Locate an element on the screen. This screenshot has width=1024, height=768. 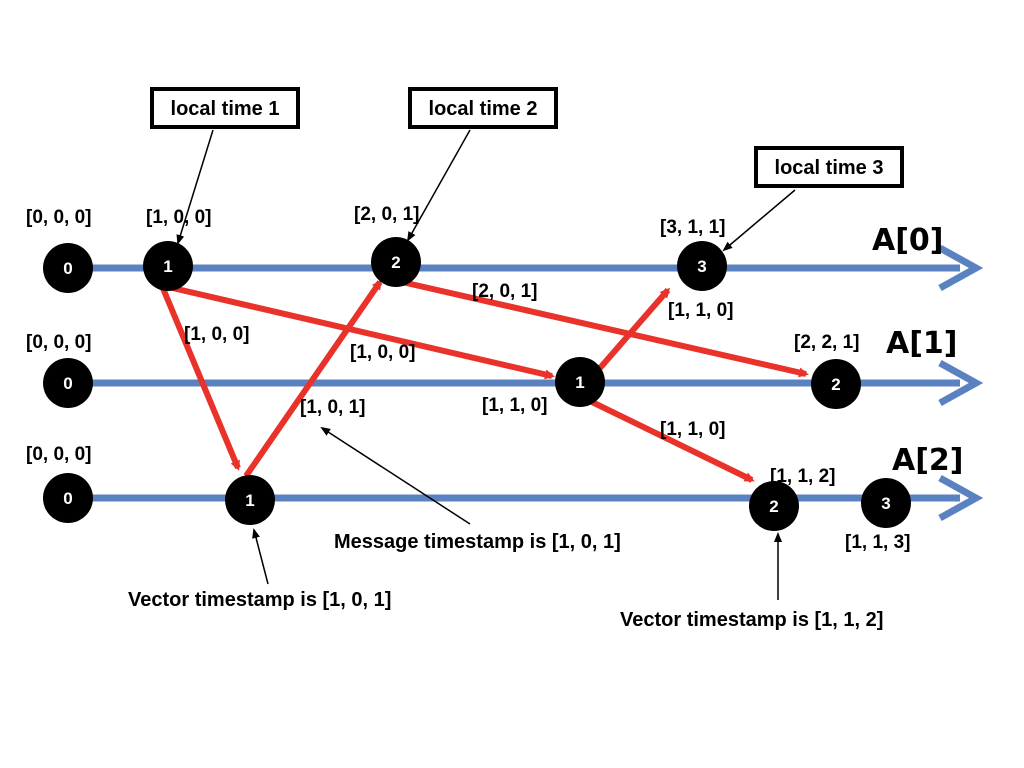
vector-label-a1-2: [2, 2, 1] is located at coordinates (826, 342).